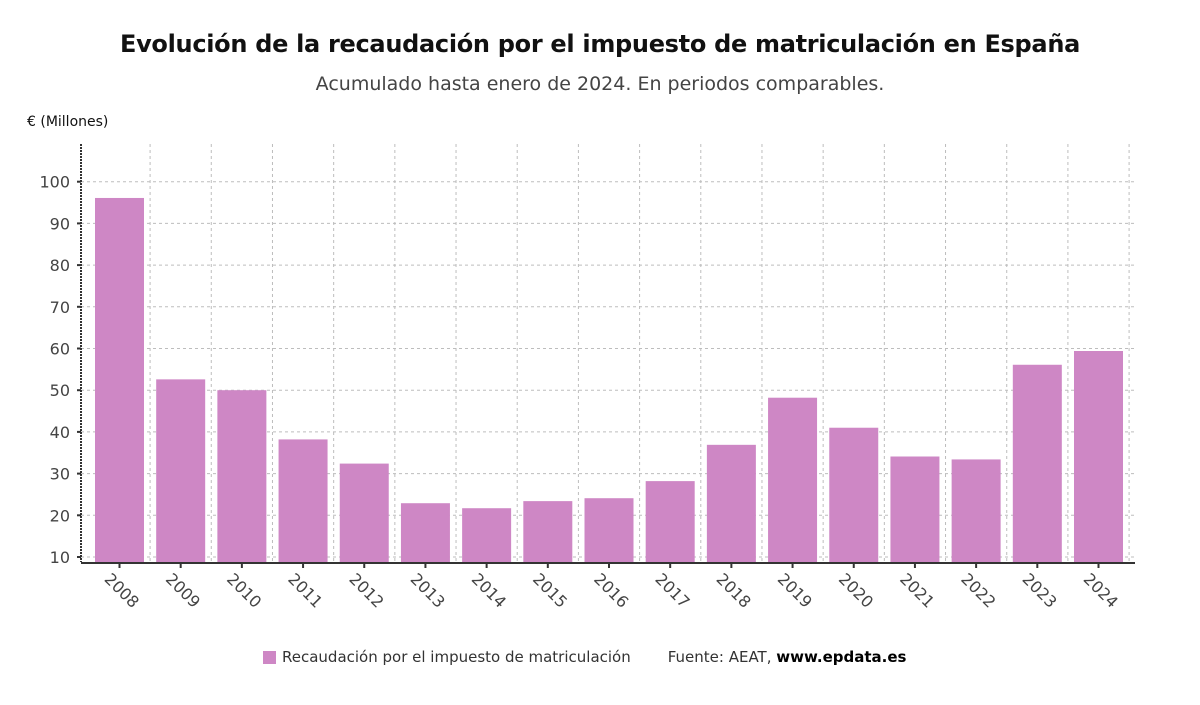 The image size is (1200, 705). Describe the element at coordinates (548, 531) in the screenshot. I see `bar-2015` at that location.